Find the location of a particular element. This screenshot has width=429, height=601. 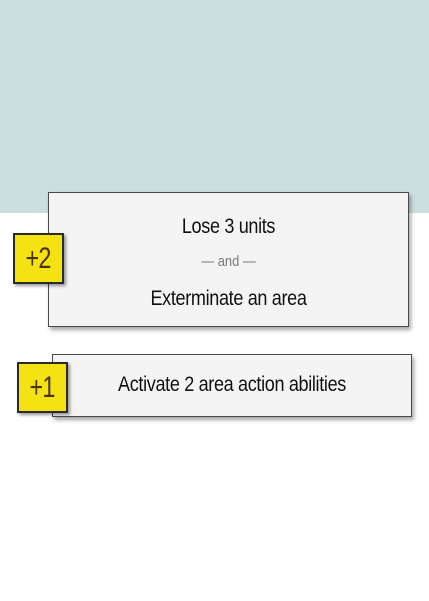

bonus-badge-plus-one: +1 is located at coordinates (42, 387).